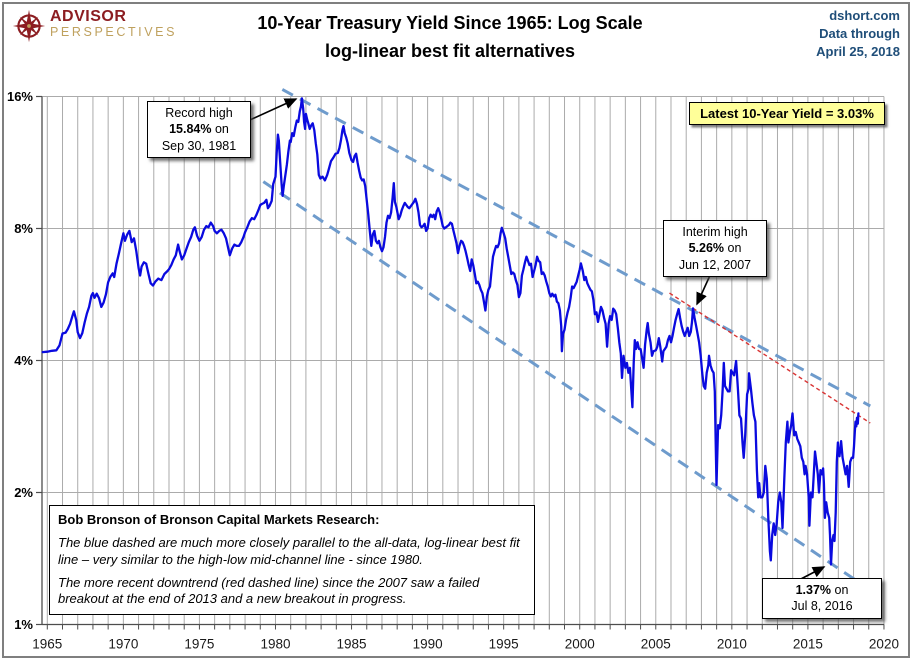 This screenshot has height=661, width=910. What do you see at coordinates (123, 644) in the screenshot?
I see `x-axis-label: 1970` at bounding box center [123, 644].